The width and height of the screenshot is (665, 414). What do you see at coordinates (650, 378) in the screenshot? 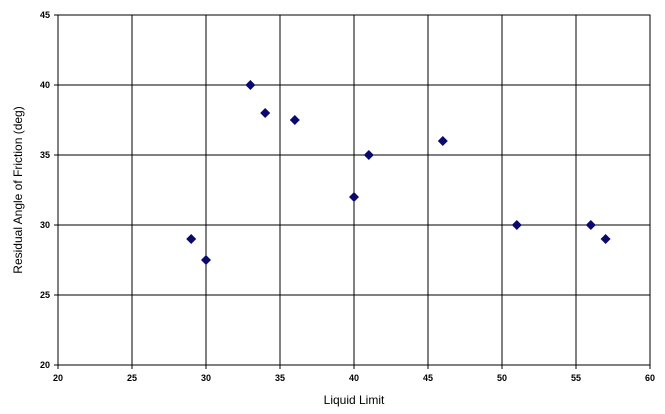
I see `x-tick-label: 60` at bounding box center [650, 378].